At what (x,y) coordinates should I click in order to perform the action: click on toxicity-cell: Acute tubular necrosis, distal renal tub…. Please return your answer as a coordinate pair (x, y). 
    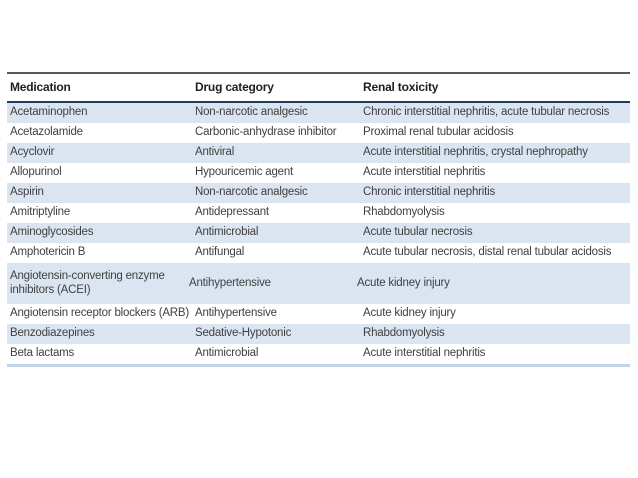
    Looking at the image, I should click on (487, 252).